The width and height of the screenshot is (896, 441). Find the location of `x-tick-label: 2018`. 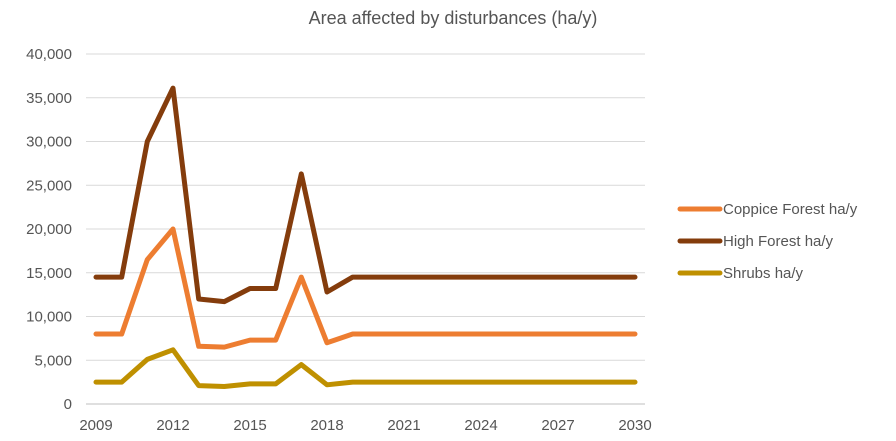

x-tick-label: 2018 is located at coordinates (326, 425).